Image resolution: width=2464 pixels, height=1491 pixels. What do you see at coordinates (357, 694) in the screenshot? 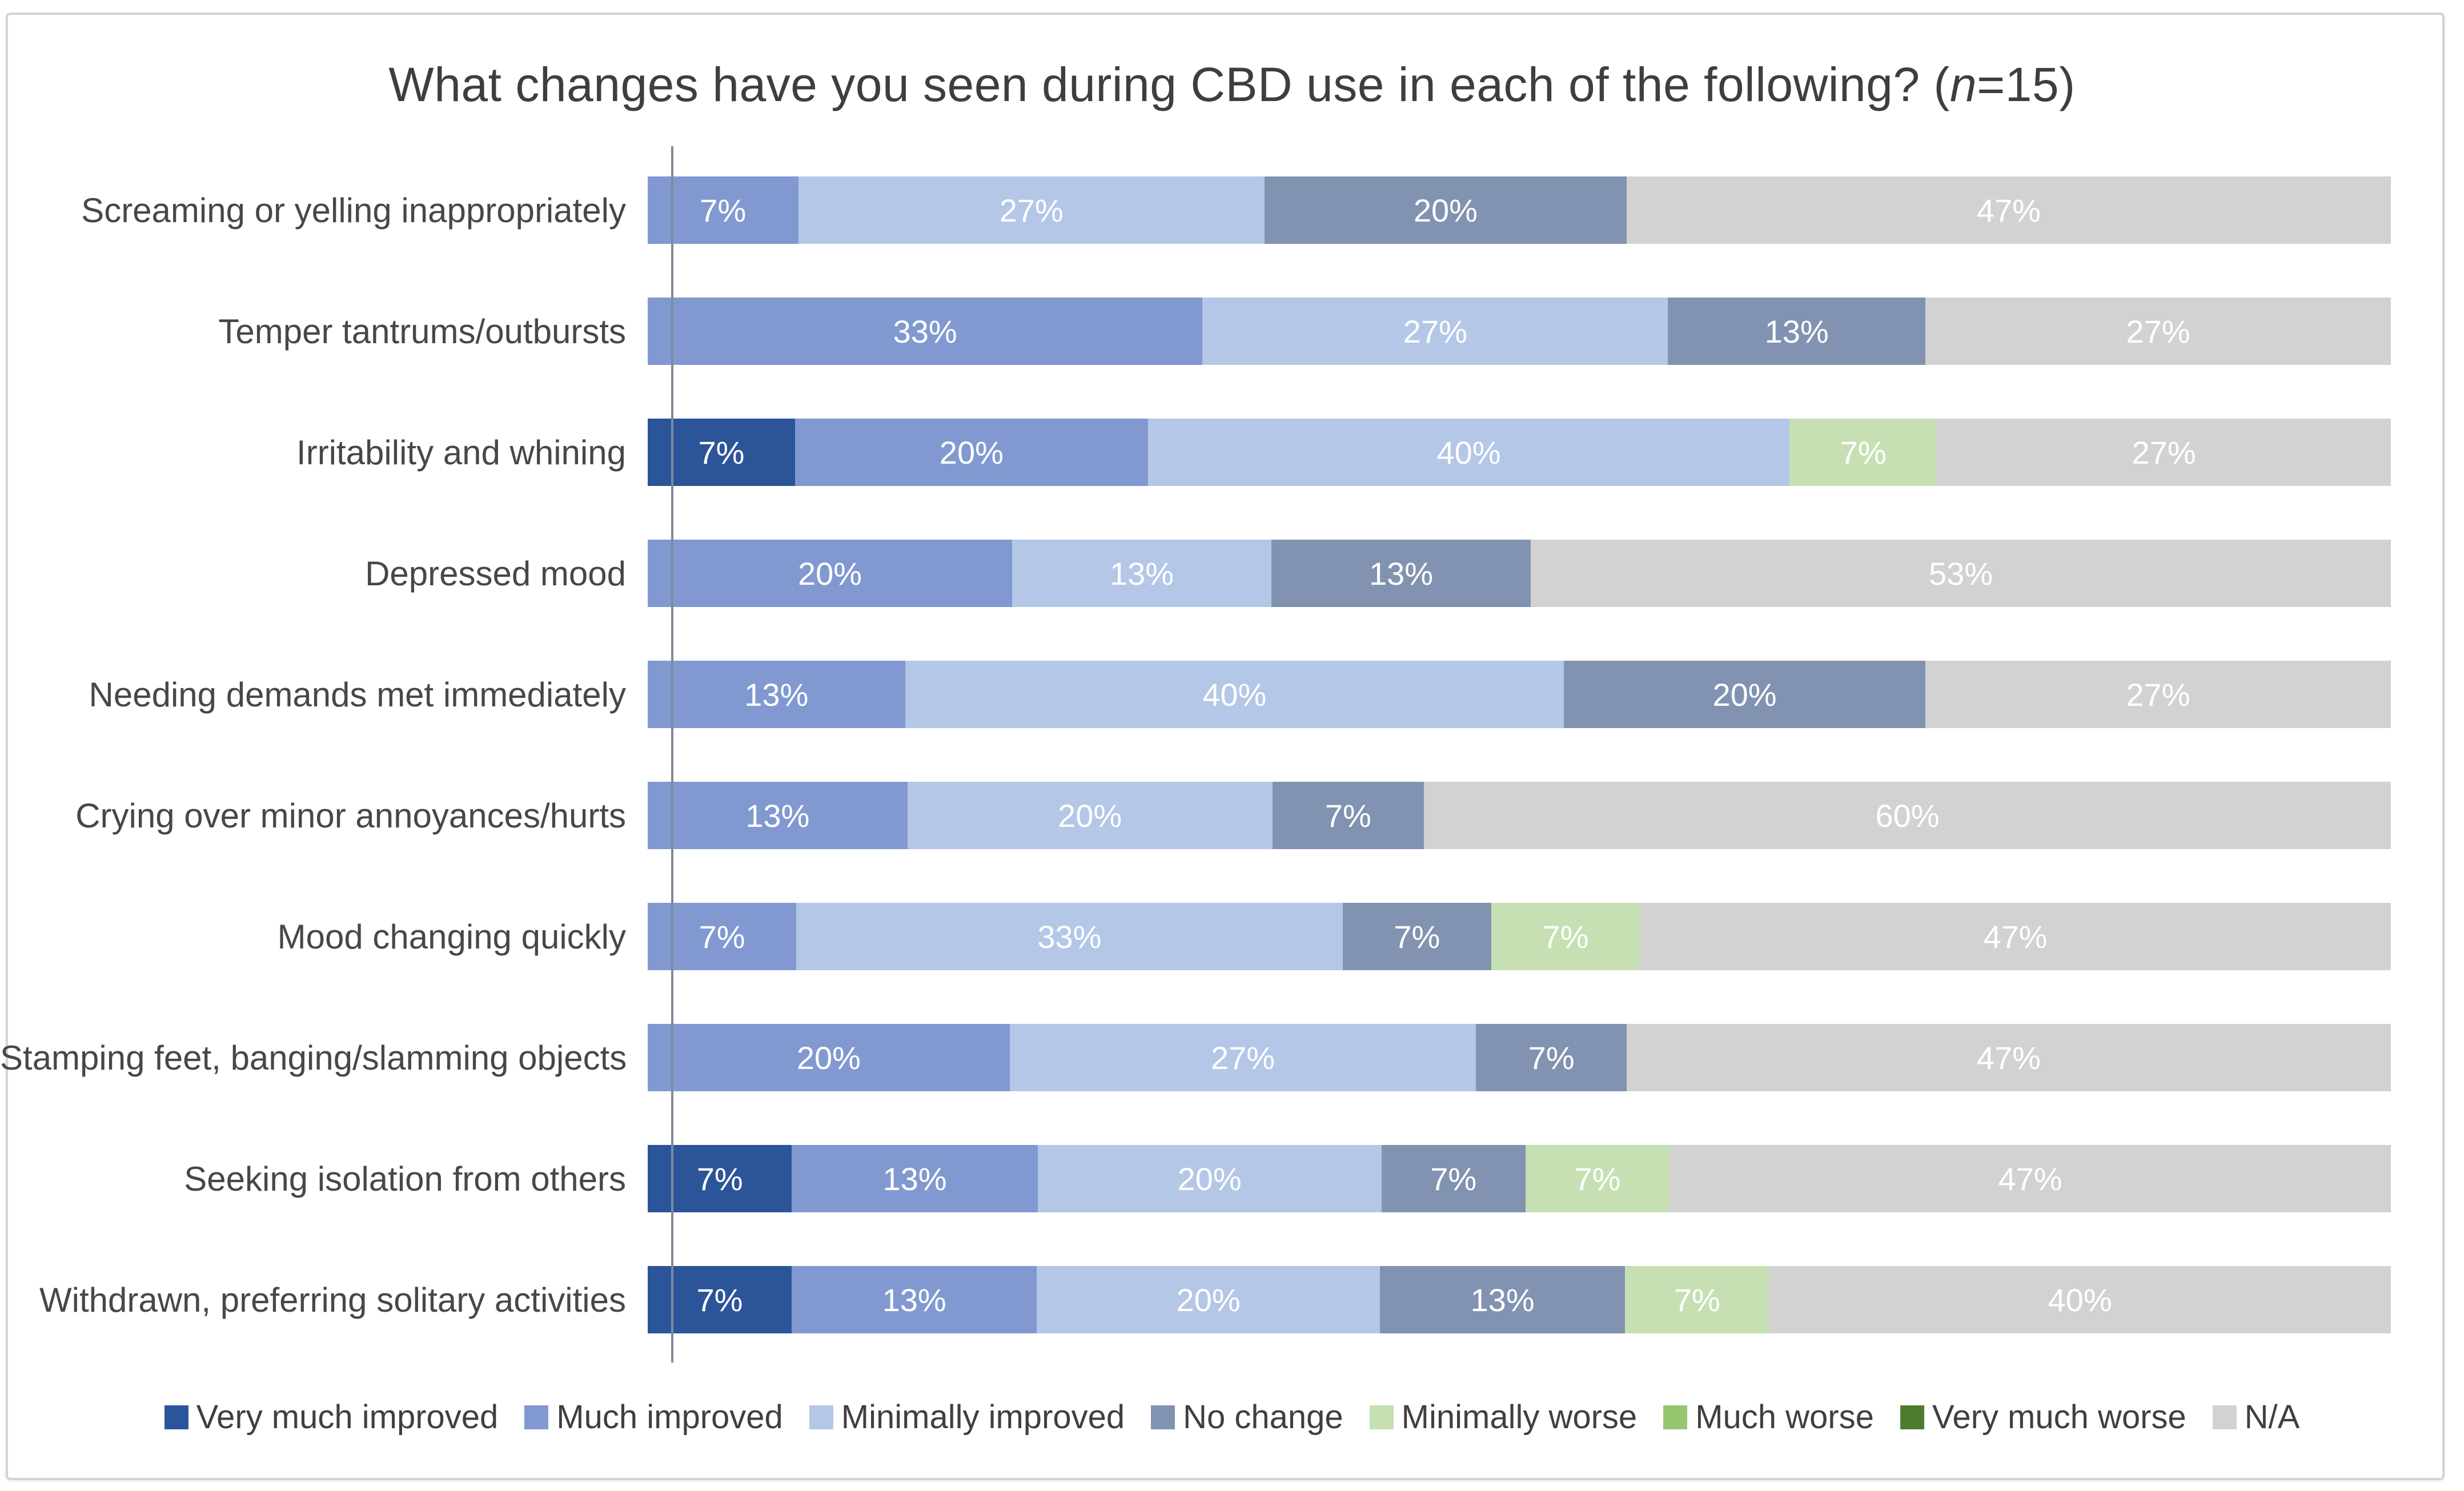
I see `category-label: Needing demands met immediately` at bounding box center [357, 694].